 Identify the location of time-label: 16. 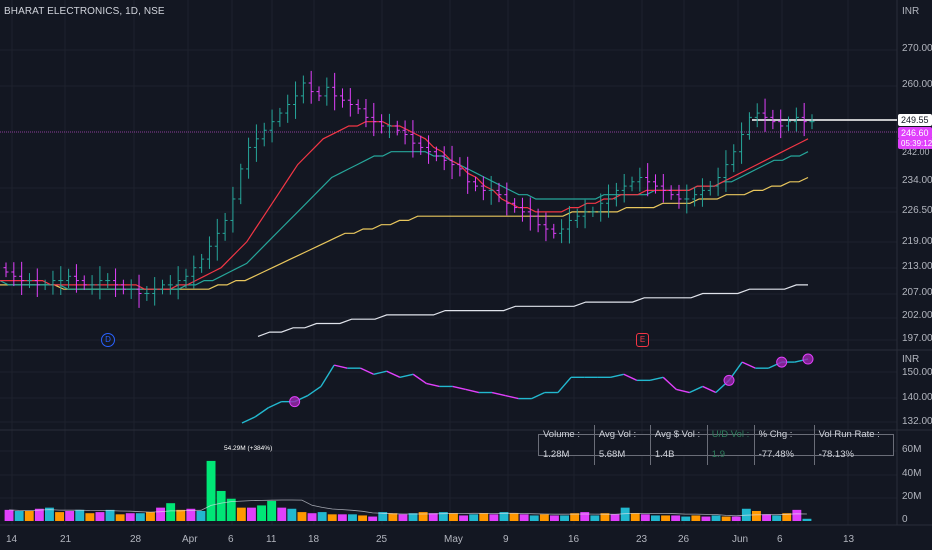
(574, 539).